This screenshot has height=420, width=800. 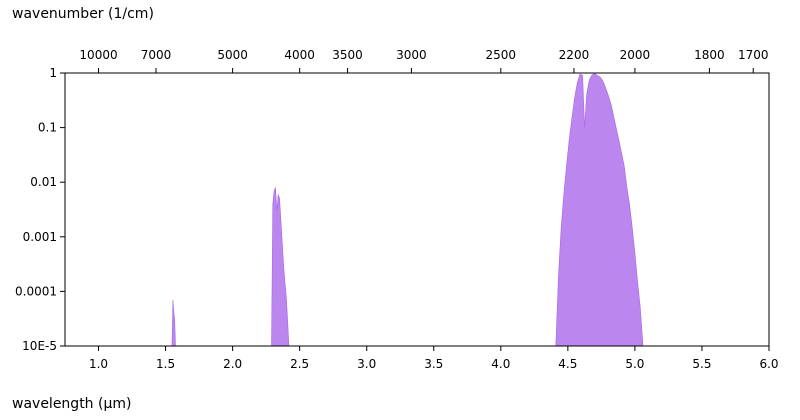 What do you see at coordinates (47, 128) in the screenshot?
I see `y-tick-label: 0.1` at bounding box center [47, 128].